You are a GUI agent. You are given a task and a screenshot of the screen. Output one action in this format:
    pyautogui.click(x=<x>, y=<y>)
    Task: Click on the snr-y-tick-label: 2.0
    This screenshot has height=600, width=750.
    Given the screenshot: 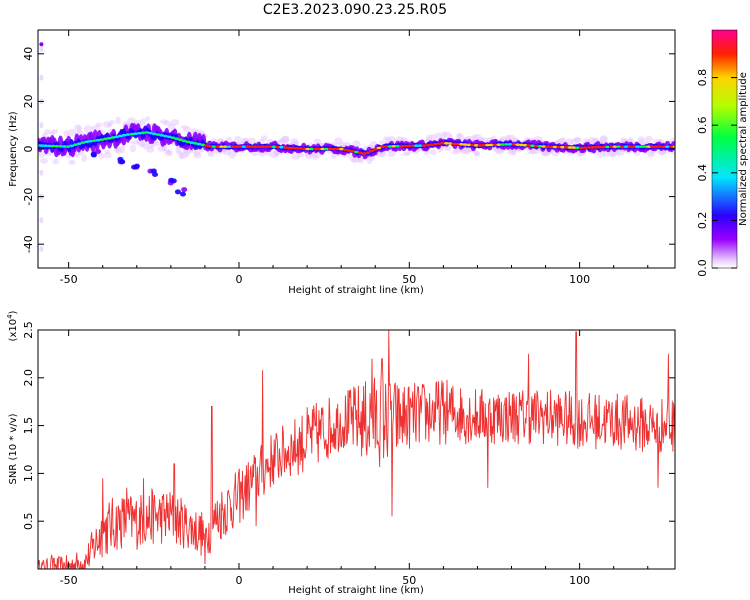 What is the action you would take?
    pyautogui.click(x=28, y=378)
    